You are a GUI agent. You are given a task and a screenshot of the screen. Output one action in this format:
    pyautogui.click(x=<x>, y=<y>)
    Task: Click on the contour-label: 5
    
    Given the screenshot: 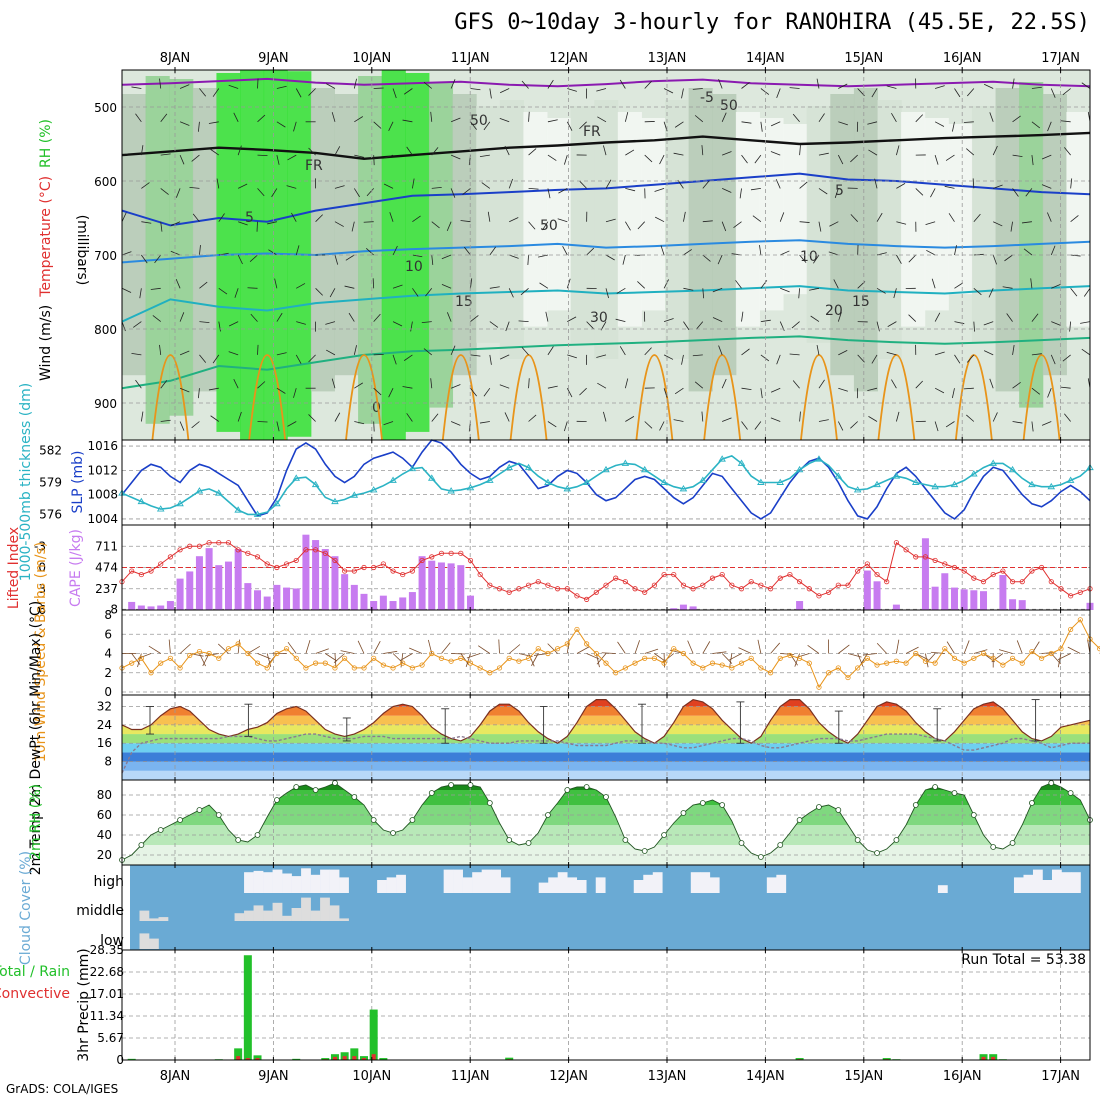 What is the action you would take?
    pyautogui.click(x=839, y=191)
    